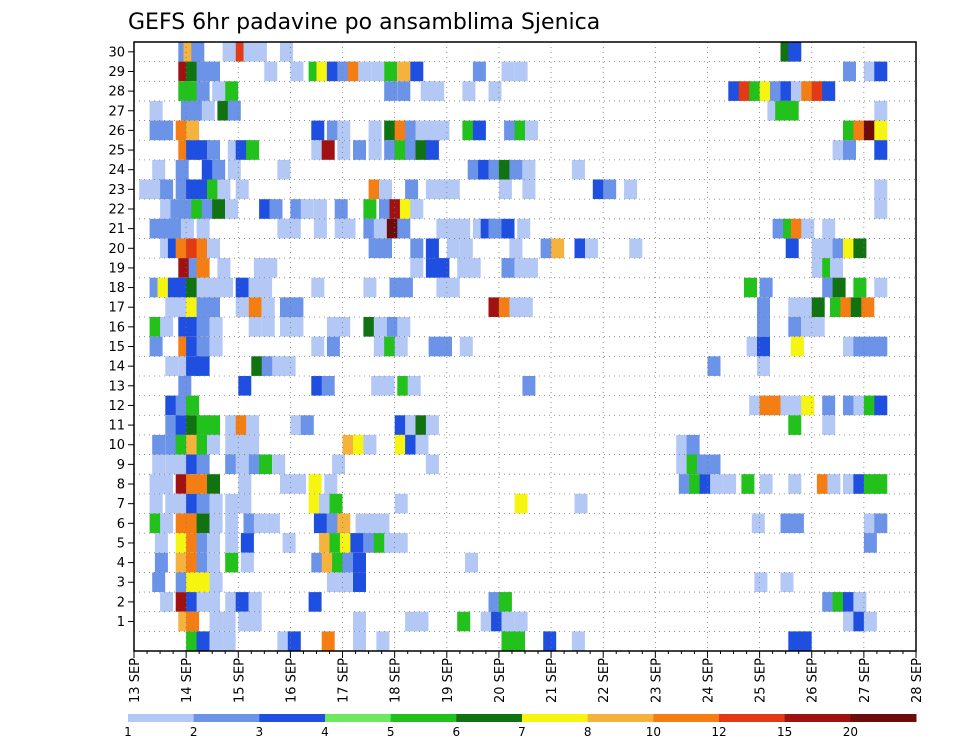  Describe the element at coordinates (116, 151) in the screenshot. I see `y-tick-label: 25` at that location.